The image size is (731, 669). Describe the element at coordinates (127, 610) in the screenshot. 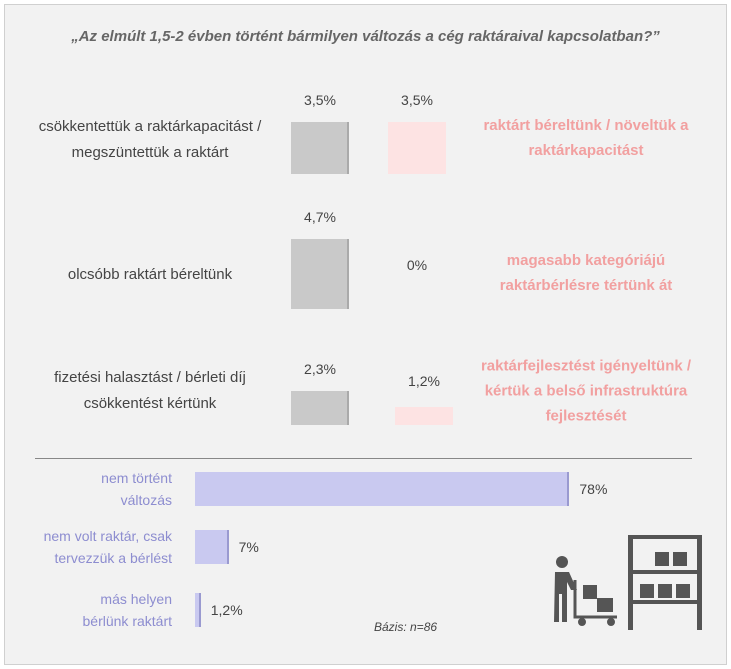

I see `category-label: más helyen bérlünk raktárt` at that location.